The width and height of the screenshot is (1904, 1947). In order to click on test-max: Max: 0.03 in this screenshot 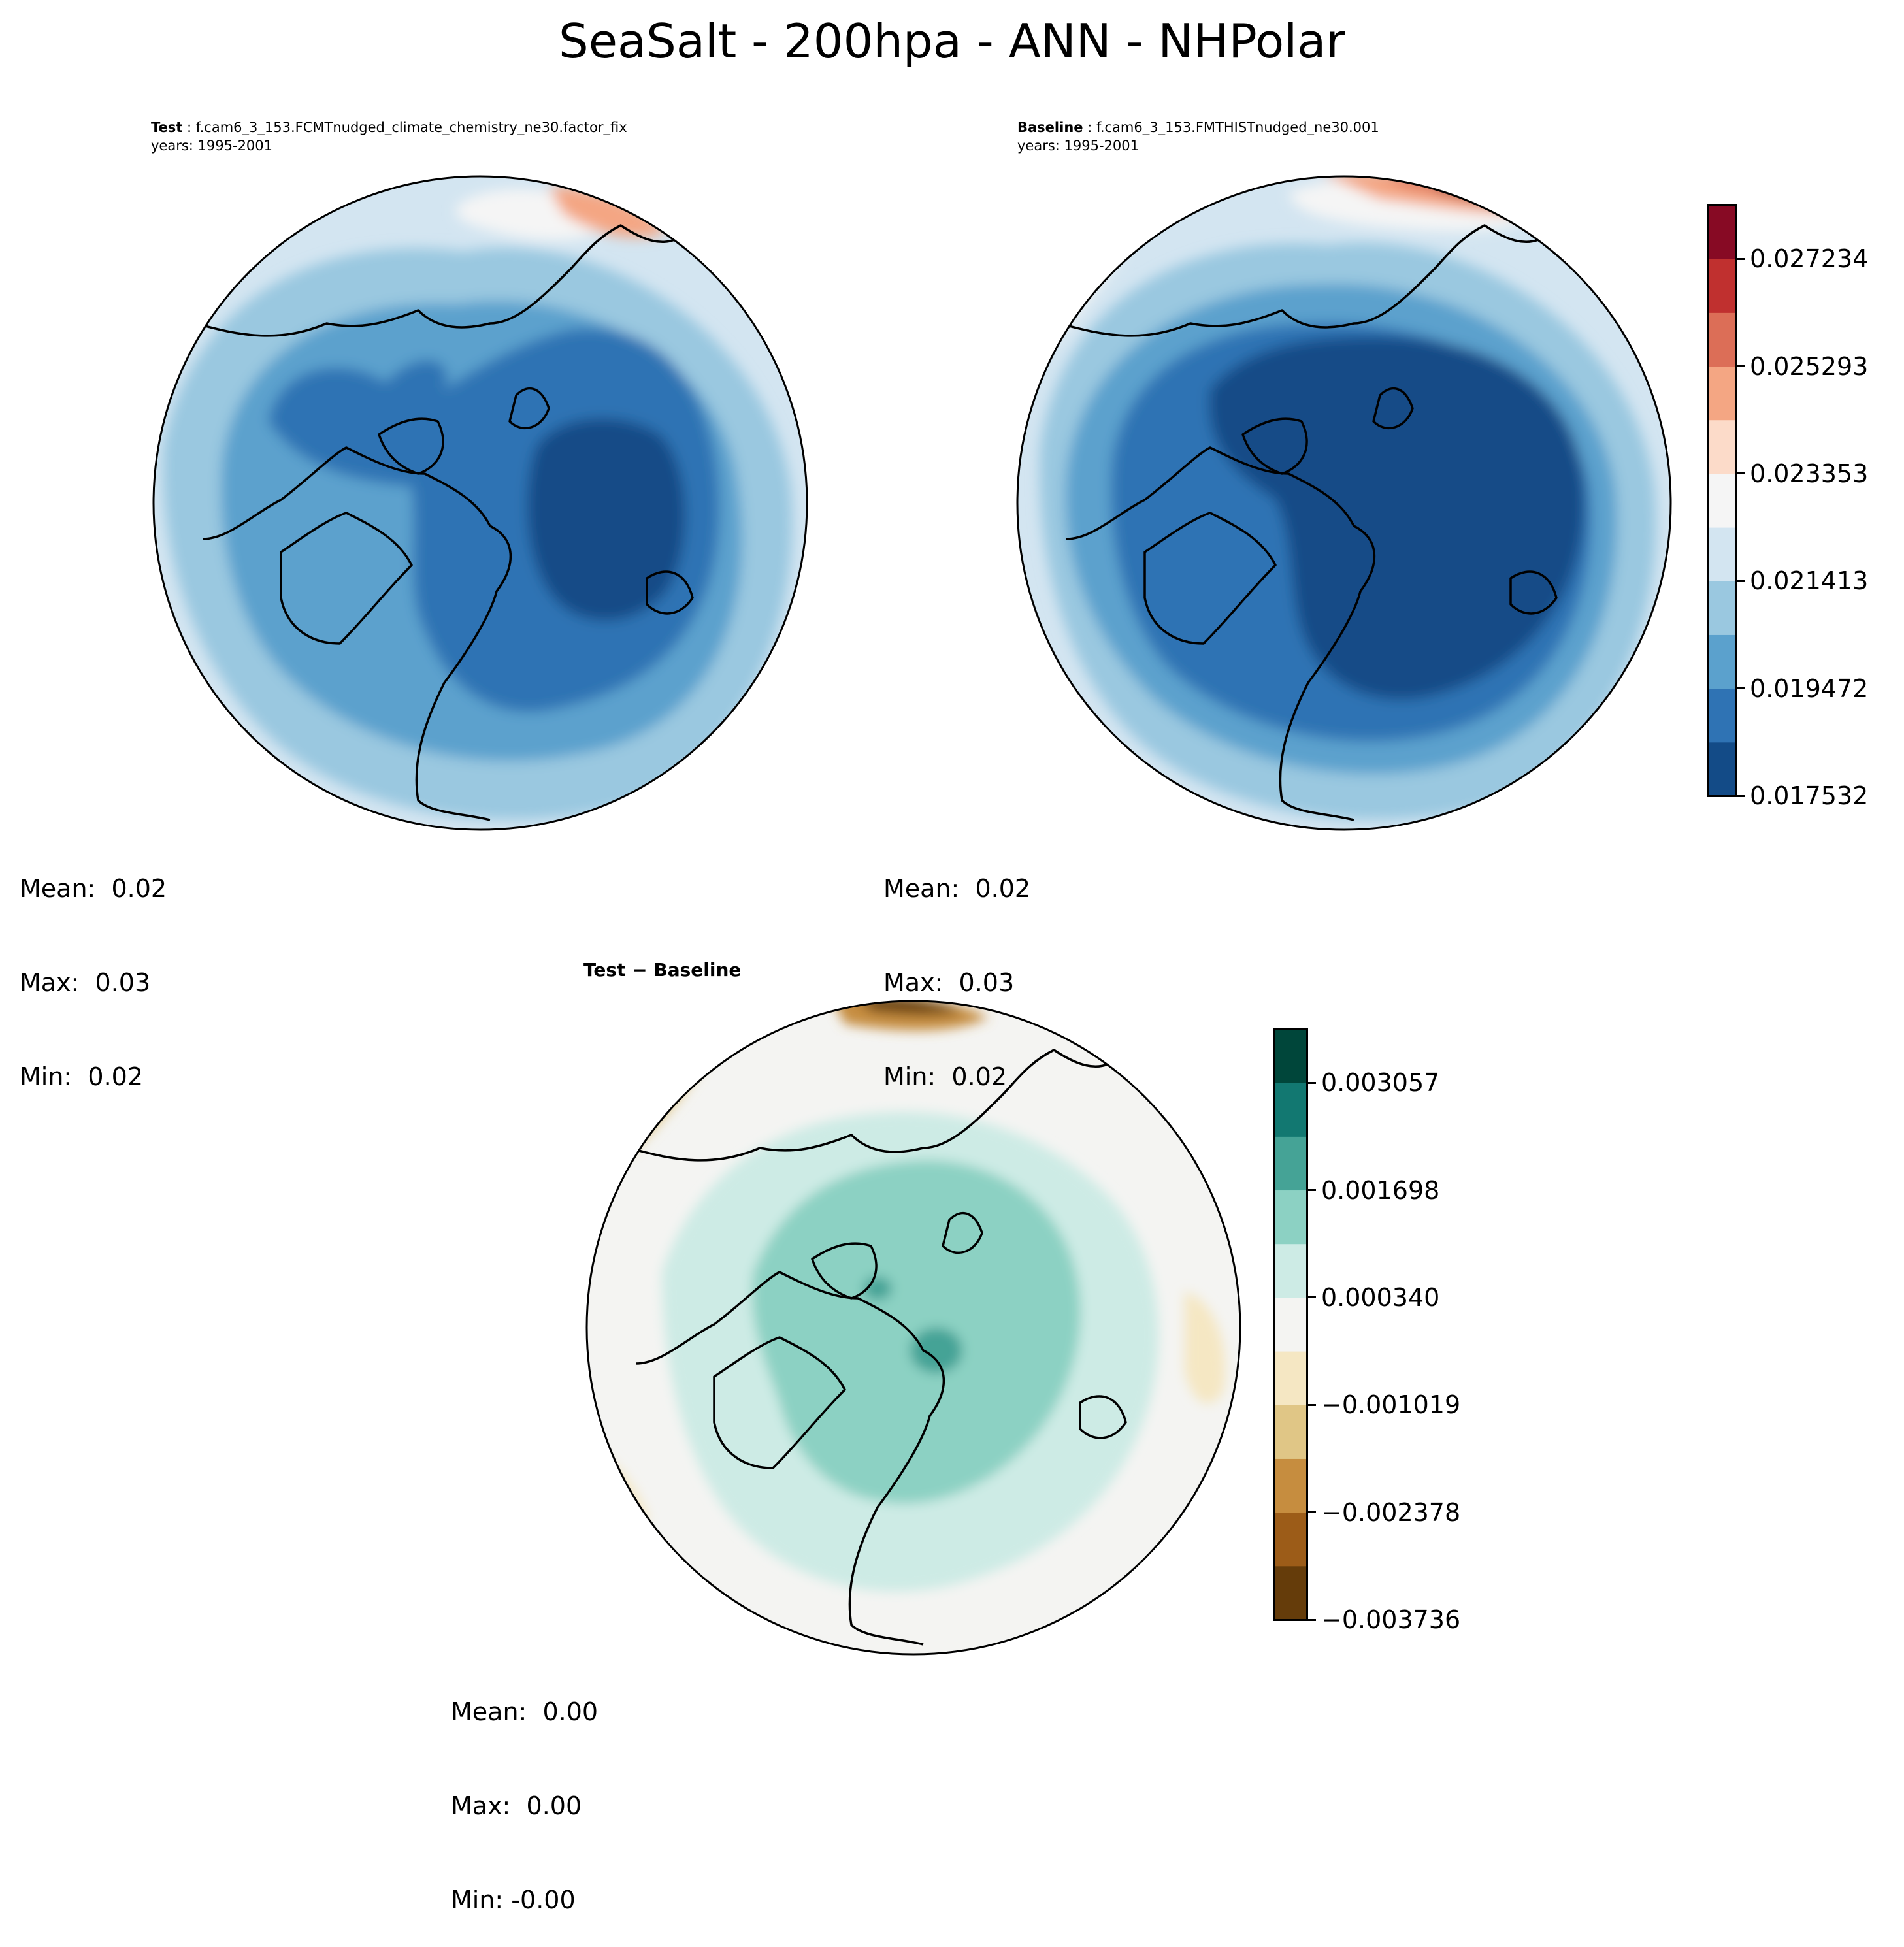, I will do `click(85, 982)`.